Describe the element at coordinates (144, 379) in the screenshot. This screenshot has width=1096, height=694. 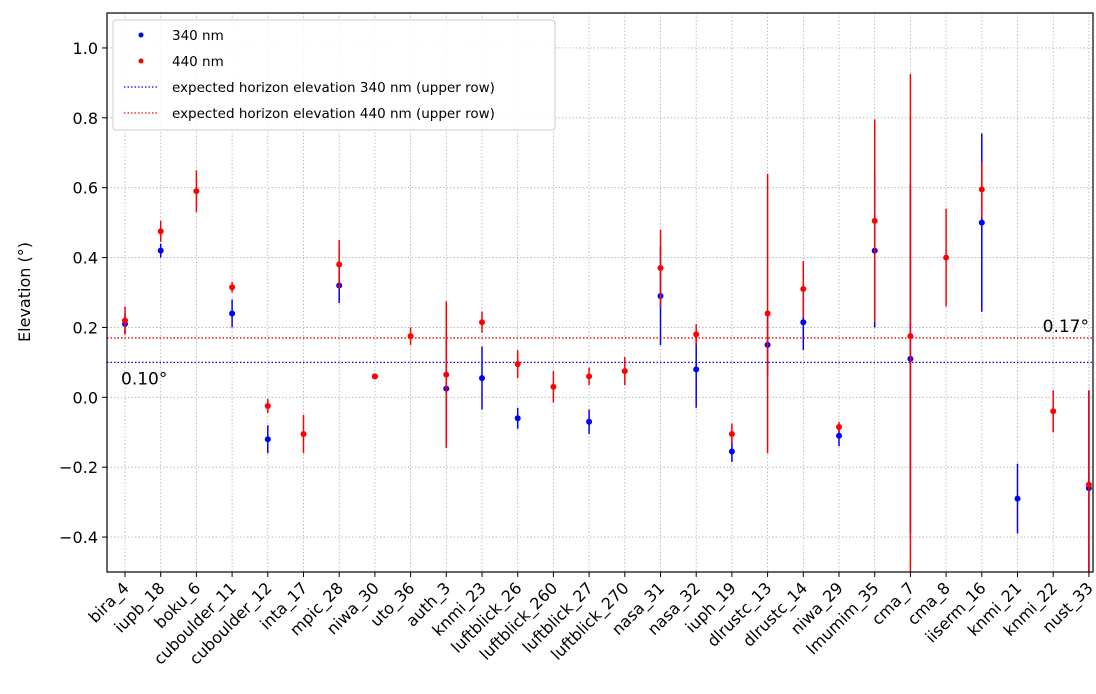
I see `reference-label: 0.10°` at that location.